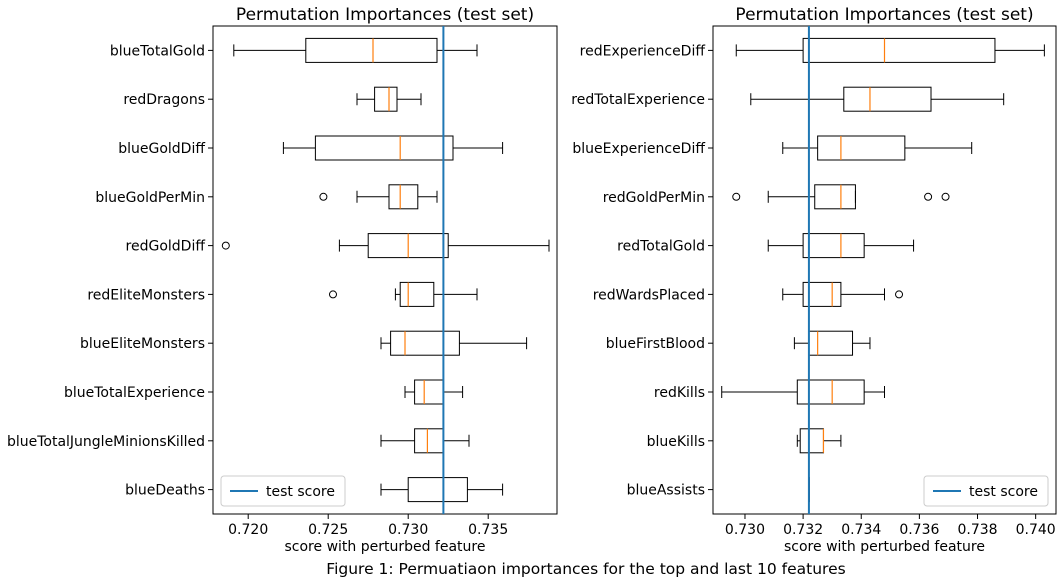 This screenshot has width=1064, height=584. Describe the element at coordinates (386, 99) in the screenshot. I see `box-redDragons` at that location.